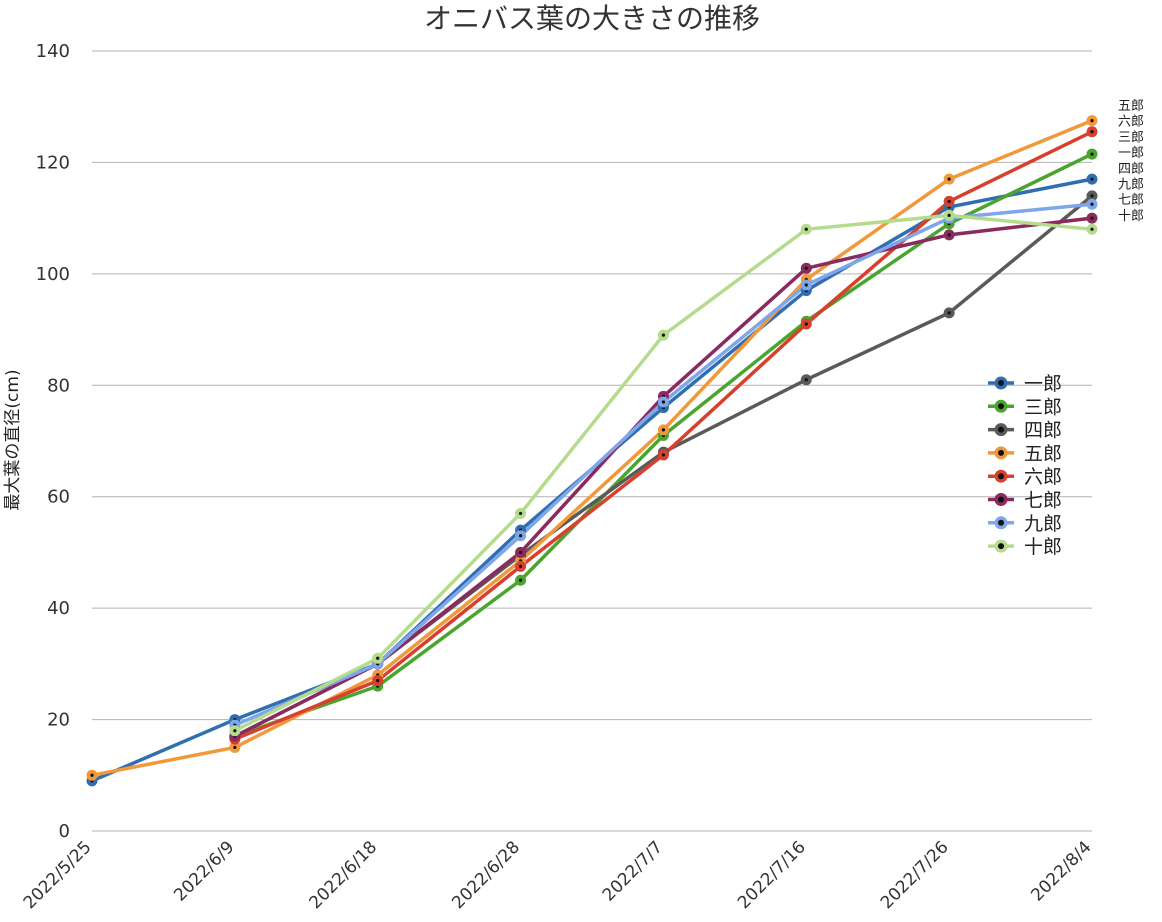 This screenshot has height=922, width=1162. I want to click on y-tick-label: 140, so click(53, 51).